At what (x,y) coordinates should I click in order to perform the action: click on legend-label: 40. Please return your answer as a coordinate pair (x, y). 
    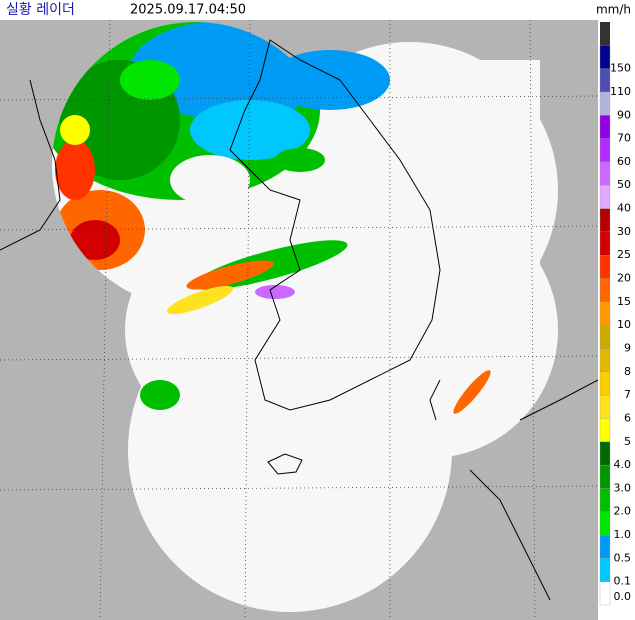
    Looking at the image, I should click on (624, 208).